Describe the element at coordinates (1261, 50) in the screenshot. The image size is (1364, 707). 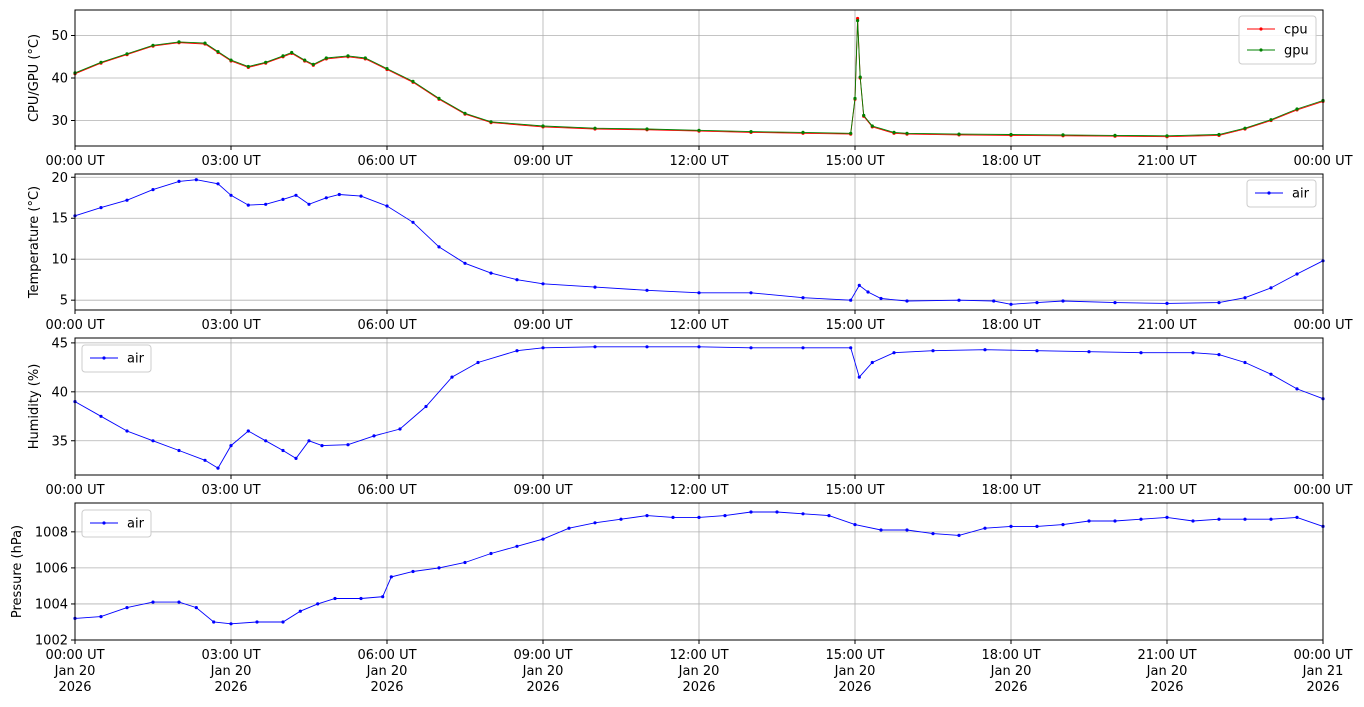
I see `legend-marker-gpu` at that location.